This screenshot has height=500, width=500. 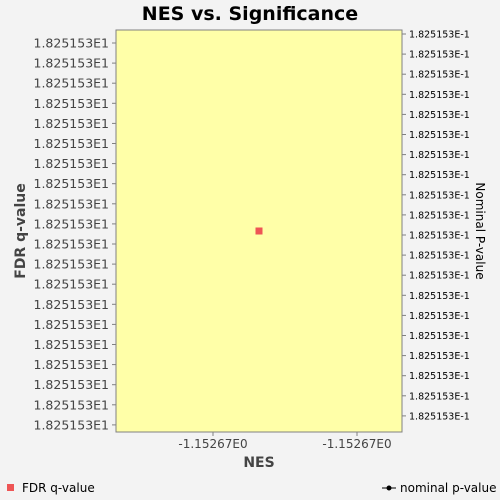 What do you see at coordinates (480, 230) in the screenshot?
I see `y-axis-label-right: Nominal P-value` at bounding box center [480, 230].